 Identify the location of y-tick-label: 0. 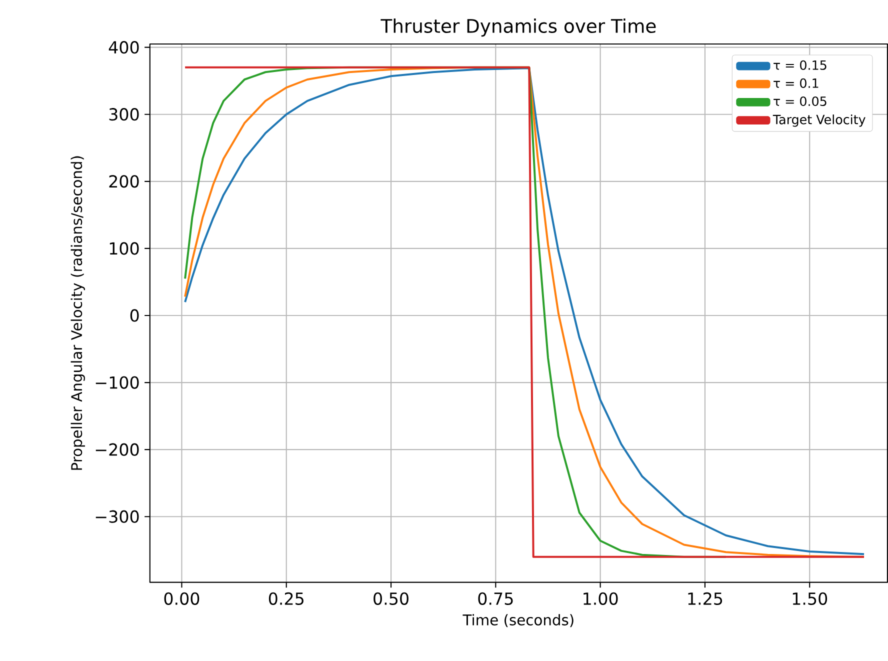
(134, 315).